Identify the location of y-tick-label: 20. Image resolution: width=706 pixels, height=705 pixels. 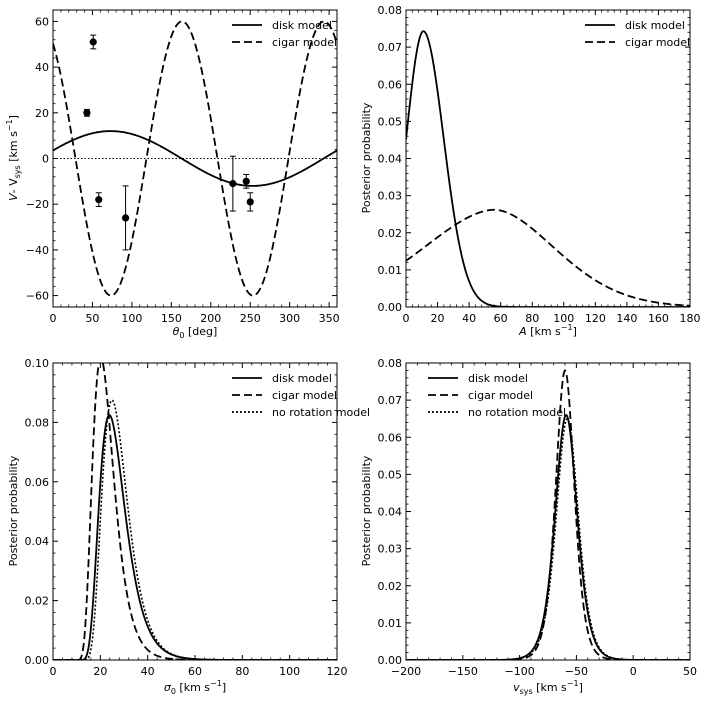
(42, 113).